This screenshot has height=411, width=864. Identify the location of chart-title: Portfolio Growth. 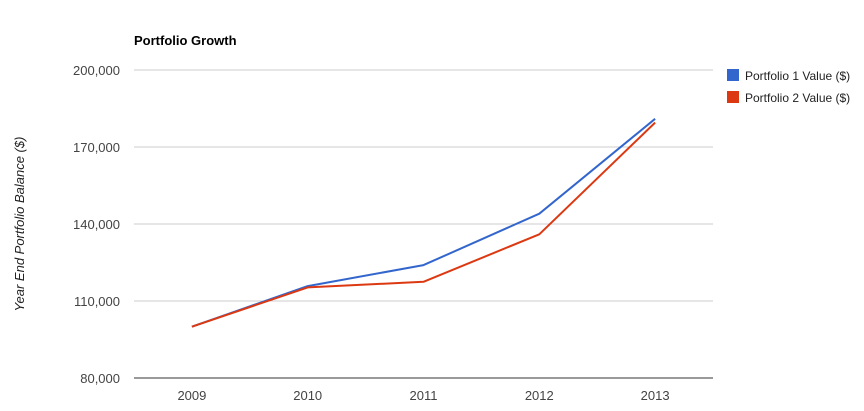
(185, 40).